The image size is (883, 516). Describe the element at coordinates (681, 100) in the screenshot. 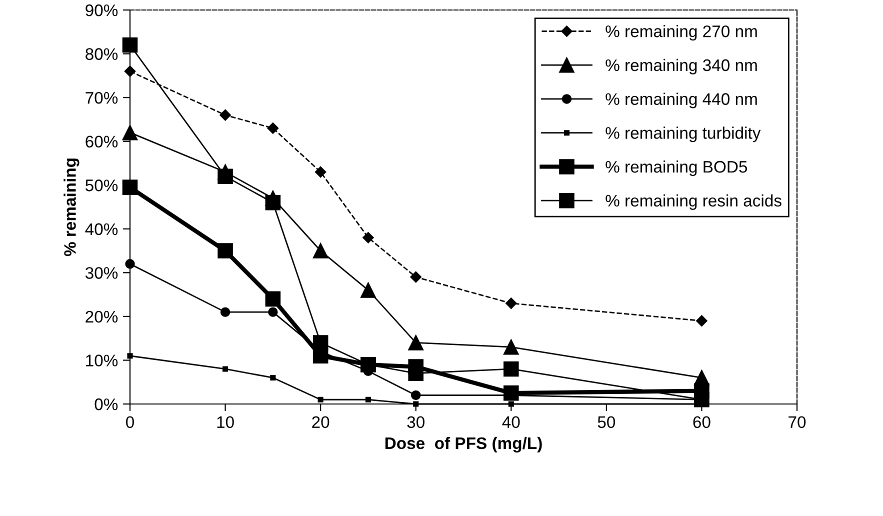

I see `legend-label: % remaining 440 nm` at that location.